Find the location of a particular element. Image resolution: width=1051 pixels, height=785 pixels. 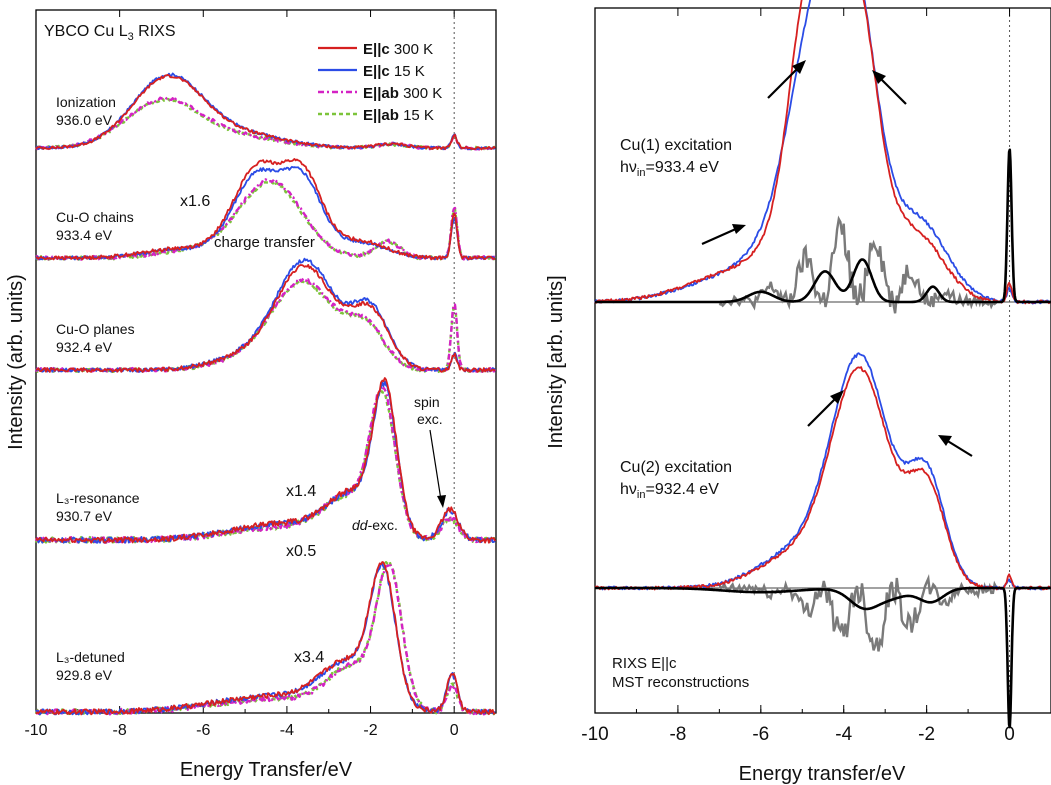

arrow-cu1-right-peak-shaft is located at coordinates (892, 90).